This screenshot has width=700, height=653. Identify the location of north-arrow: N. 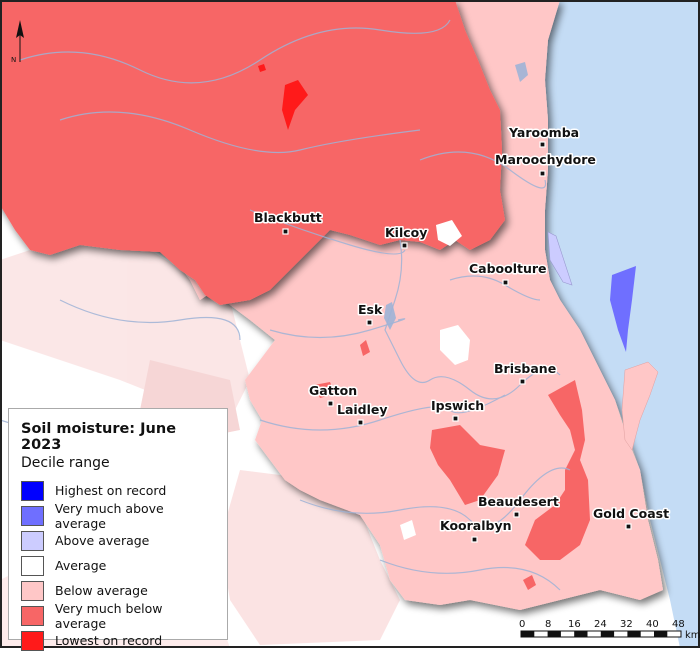
(17, 42).